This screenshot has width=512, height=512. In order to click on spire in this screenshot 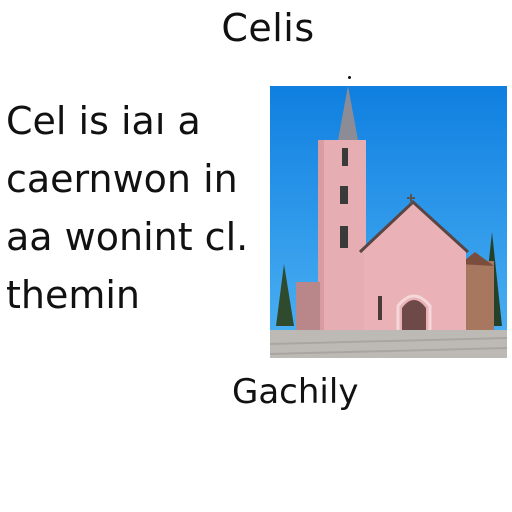, I will do `click(348, 113)`.